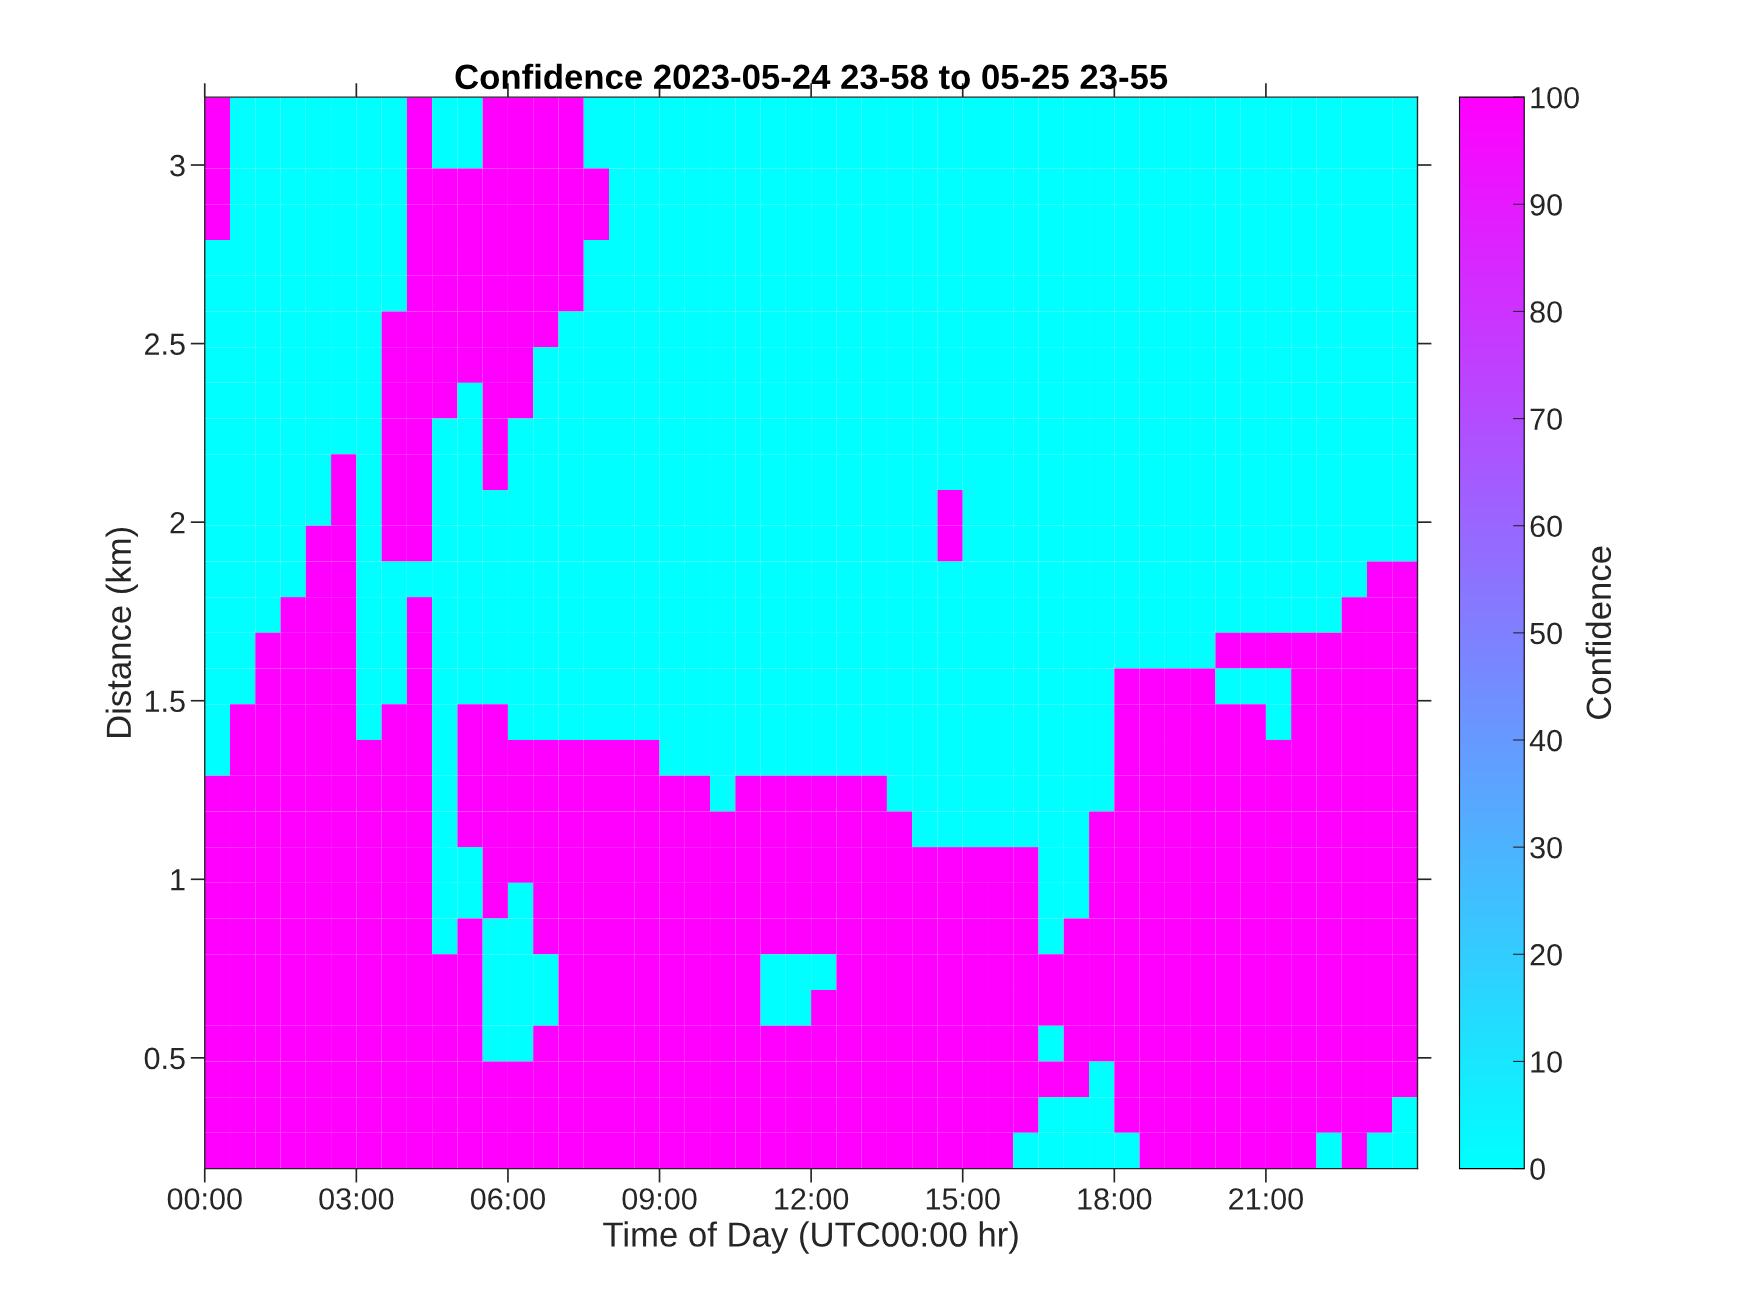 The image size is (1750, 1313). Describe the element at coordinates (1546, 312) in the screenshot. I see `color-bar-label: 80` at that location.